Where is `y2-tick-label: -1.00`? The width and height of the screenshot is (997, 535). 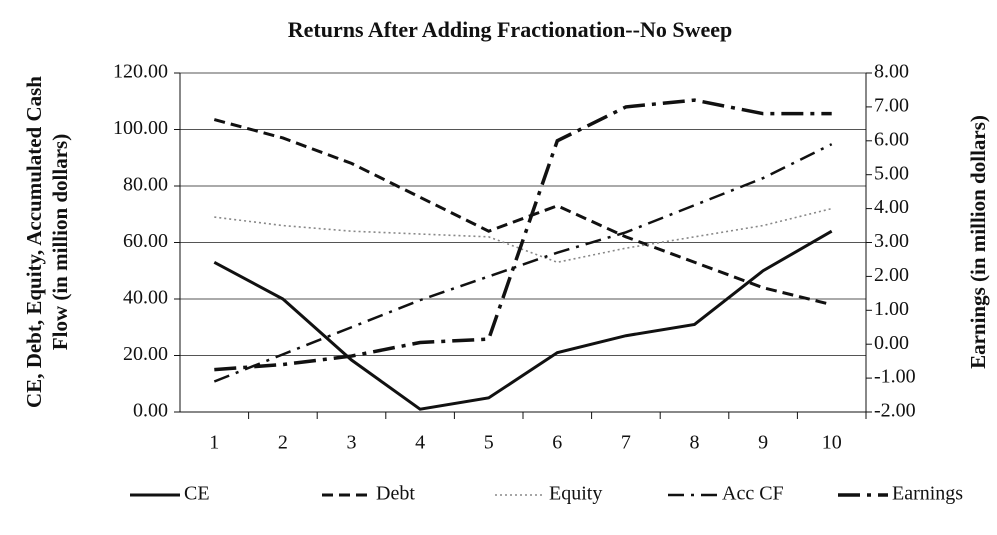
y2-tick-label: -1.00 is located at coordinates (895, 377).